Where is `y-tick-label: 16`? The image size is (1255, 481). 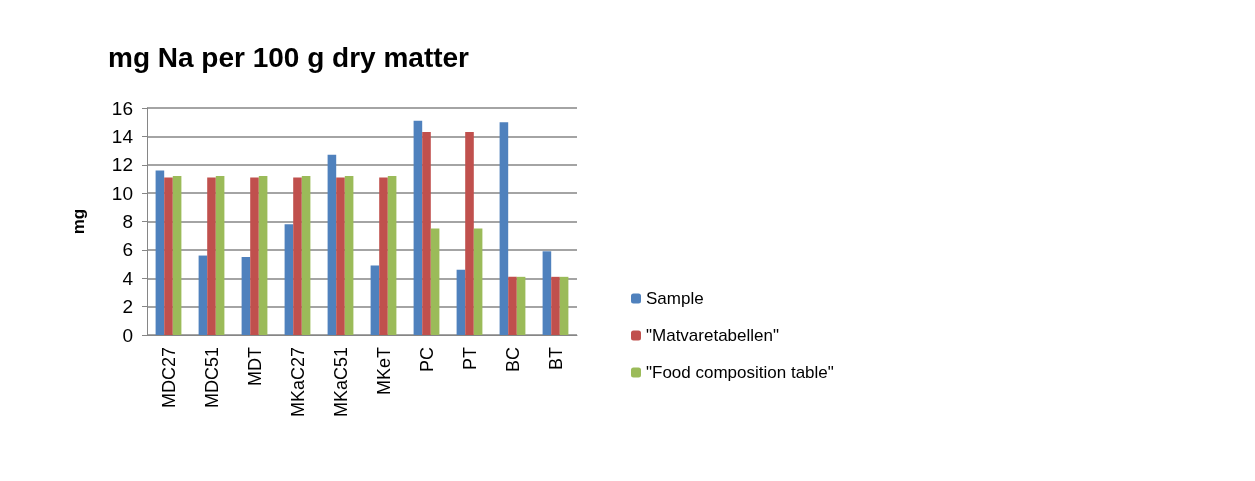 y-tick-label: 16 is located at coordinates (122, 108).